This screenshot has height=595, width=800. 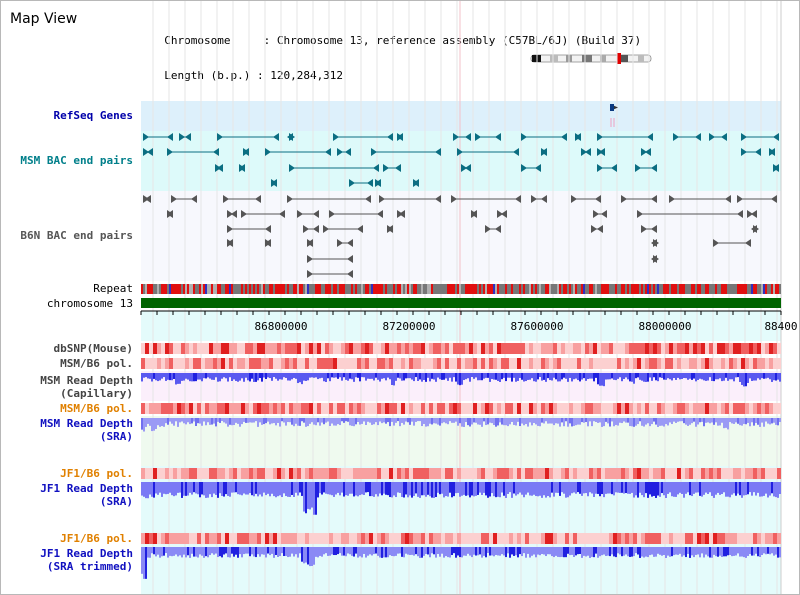 I want to click on track-label-msm-depth-sra: MSM Read Depth, so click(x=86, y=423).